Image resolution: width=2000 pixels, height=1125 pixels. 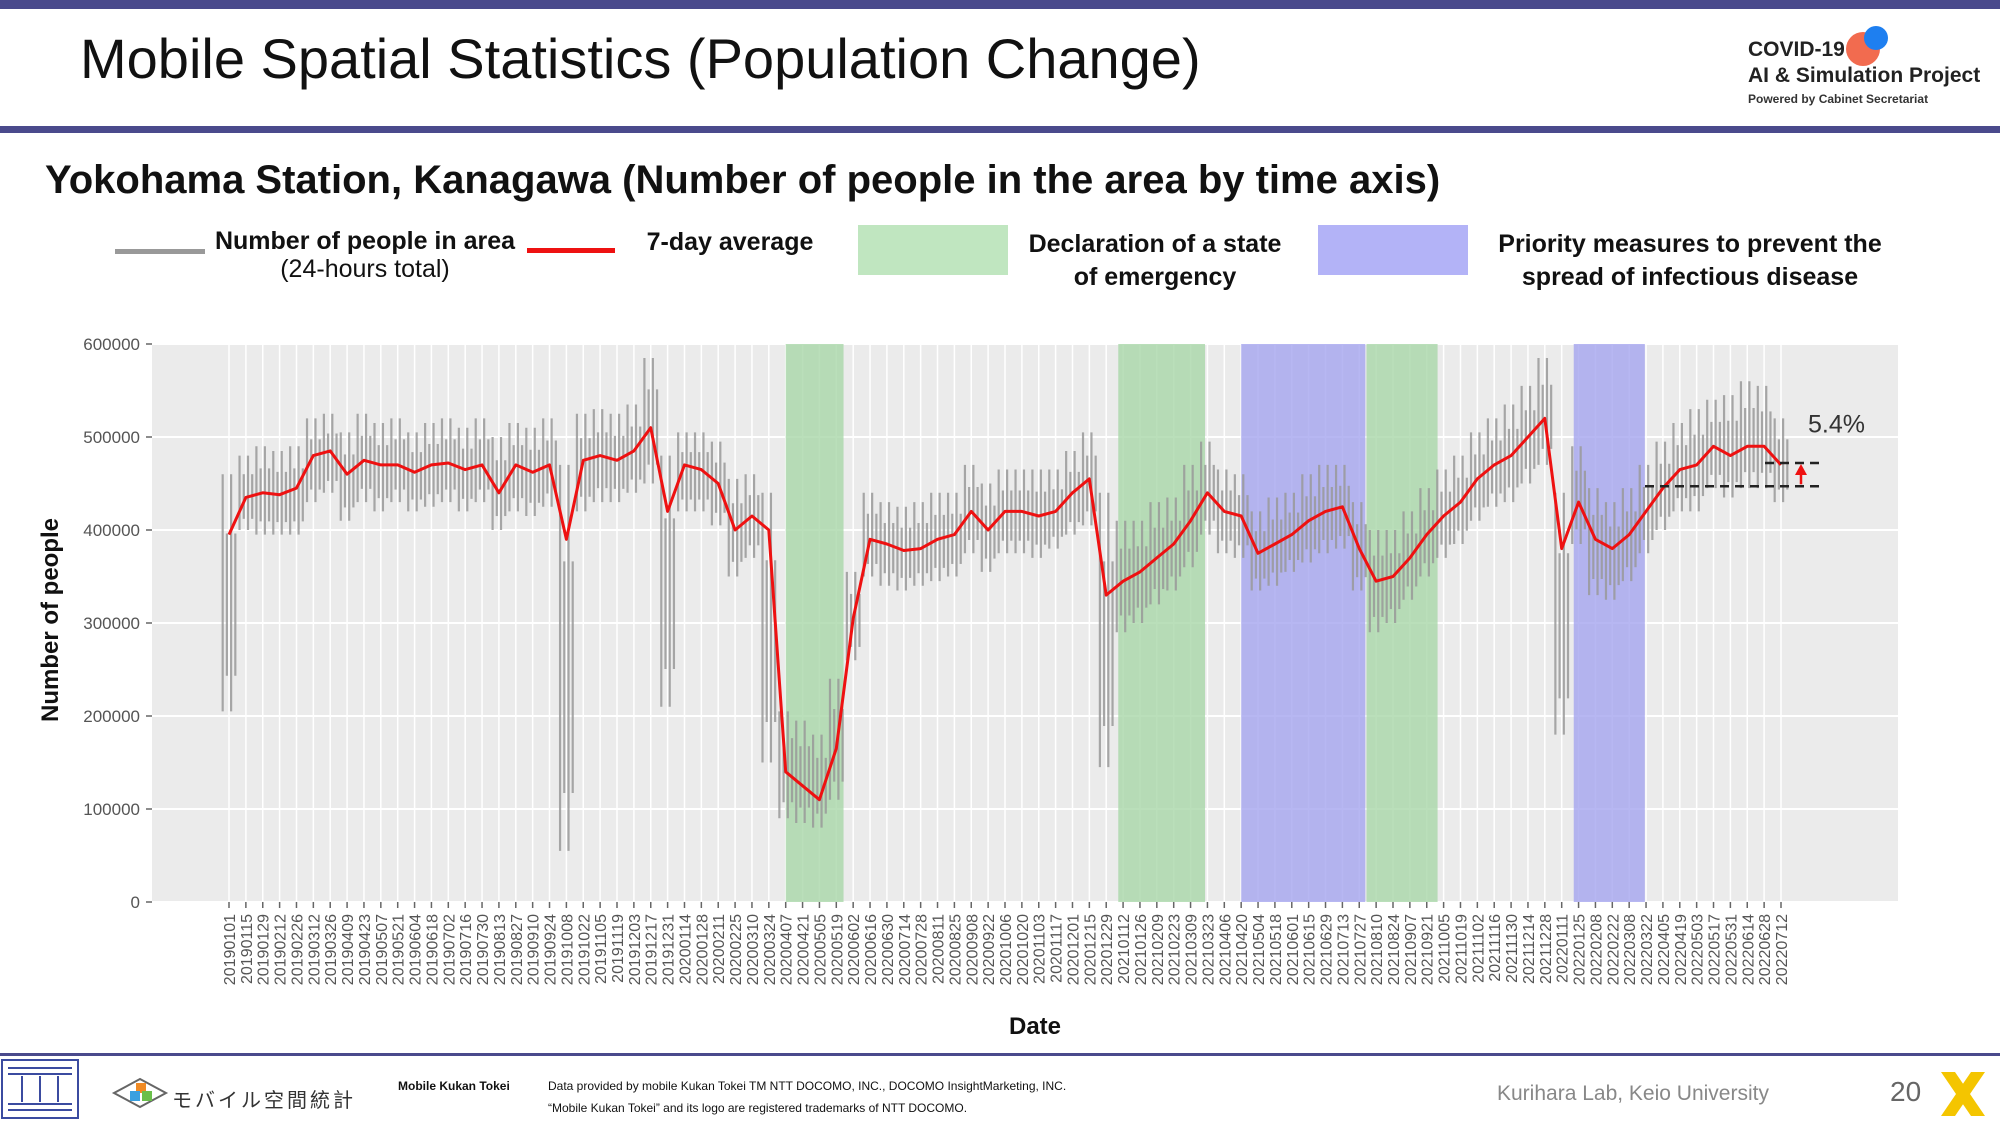 What do you see at coordinates (1057, 948) in the screenshot?
I see `x-tick-label: 20201117` at bounding box center [1057, 948].